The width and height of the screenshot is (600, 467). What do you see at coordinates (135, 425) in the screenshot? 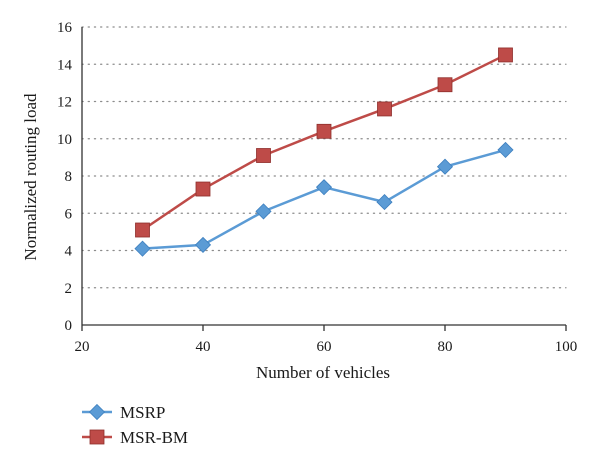
I see `legend: MSRP MSR-BM` at bounding box center [135, 425].